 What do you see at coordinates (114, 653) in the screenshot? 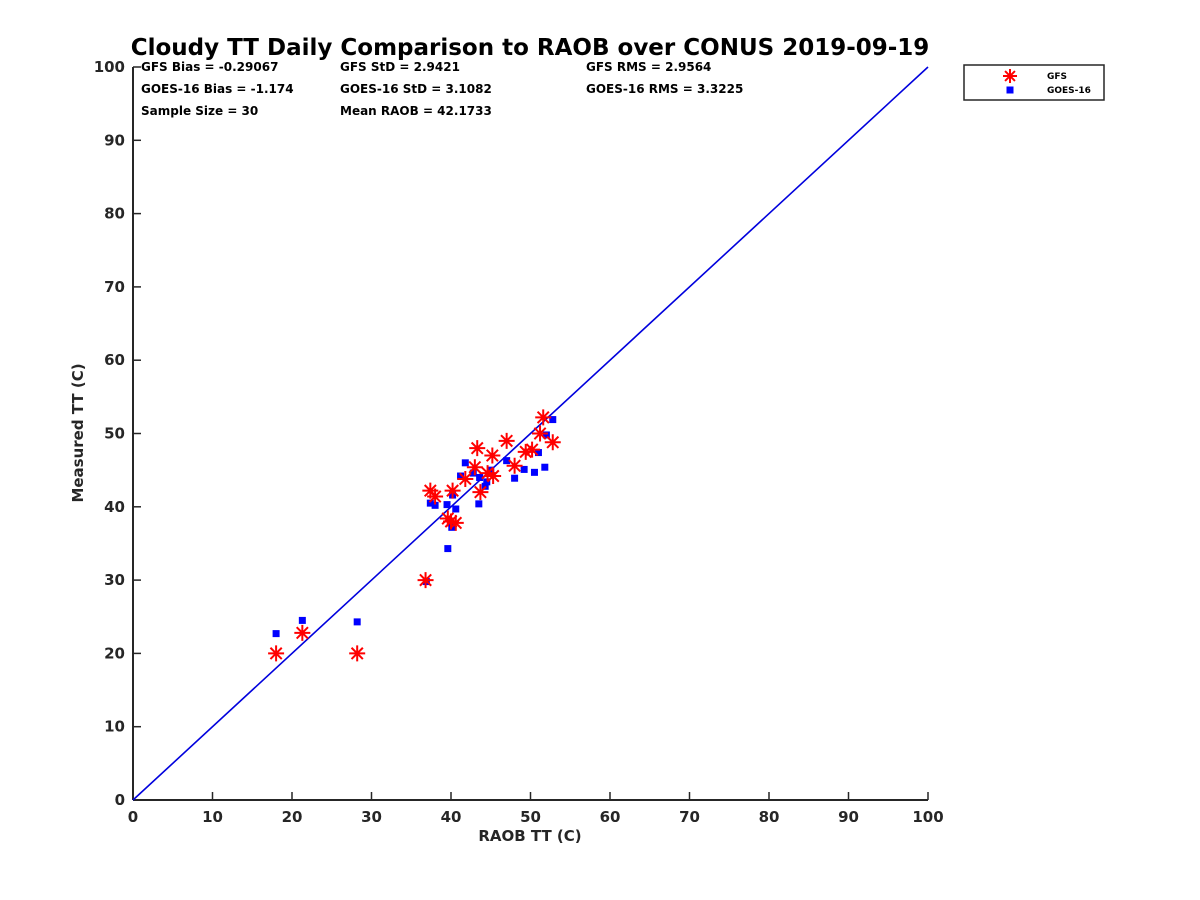
I see `y-tick-label: 20` at bounding box center [114, 653].